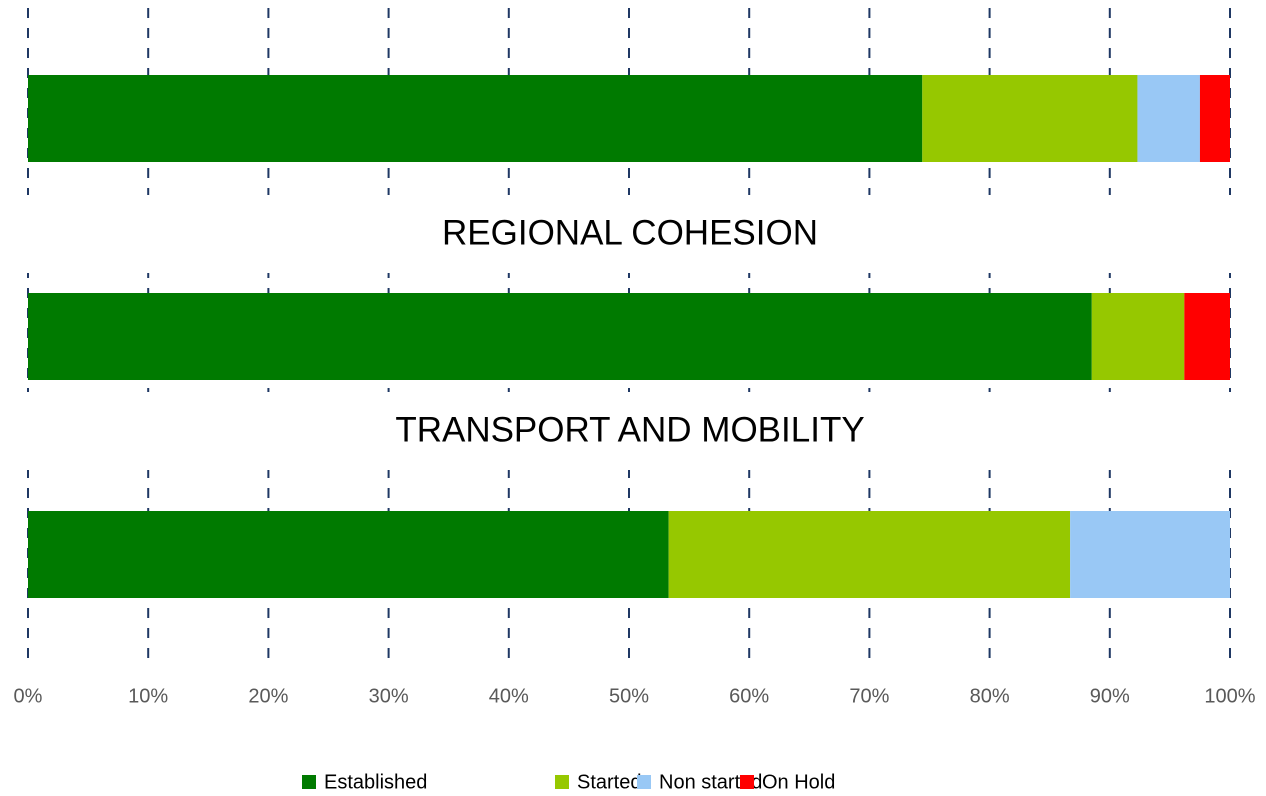 The image size is (1266, 796). Describe the element at coordinates (268, 696) in the screenshot. I see `x-tick-label: 20%` at that location.